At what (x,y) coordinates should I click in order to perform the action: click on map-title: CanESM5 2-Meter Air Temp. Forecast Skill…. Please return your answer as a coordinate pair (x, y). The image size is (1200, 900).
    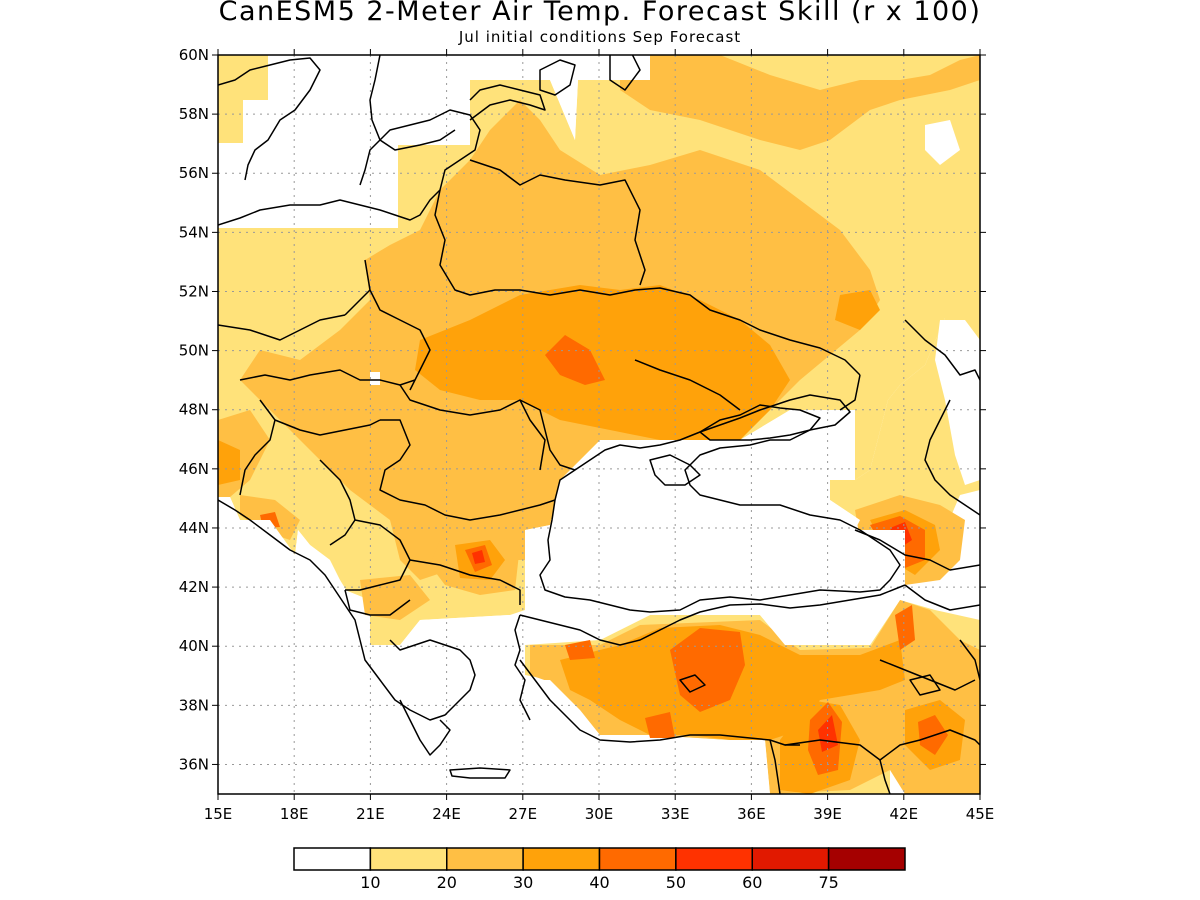
    Looking at the image, I should click on (600, 13).